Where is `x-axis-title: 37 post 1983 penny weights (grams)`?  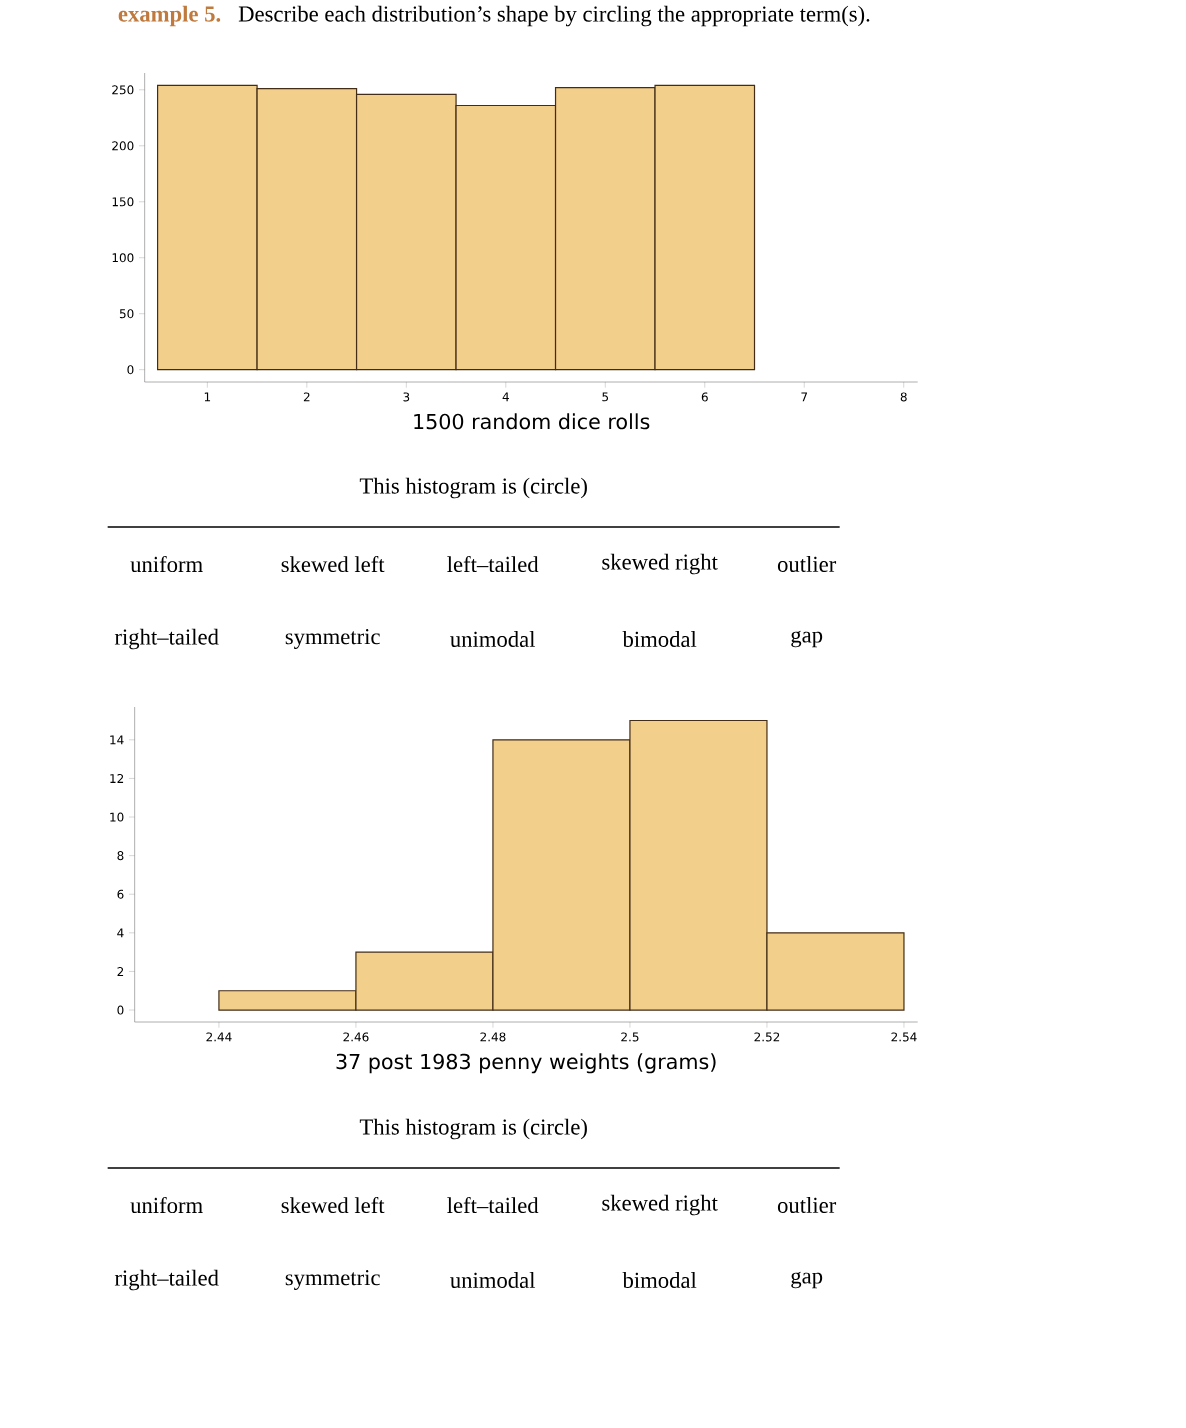 x-axis-title: 37 post 1983 penny weights (grams) is located at coordinates (526, 1063).